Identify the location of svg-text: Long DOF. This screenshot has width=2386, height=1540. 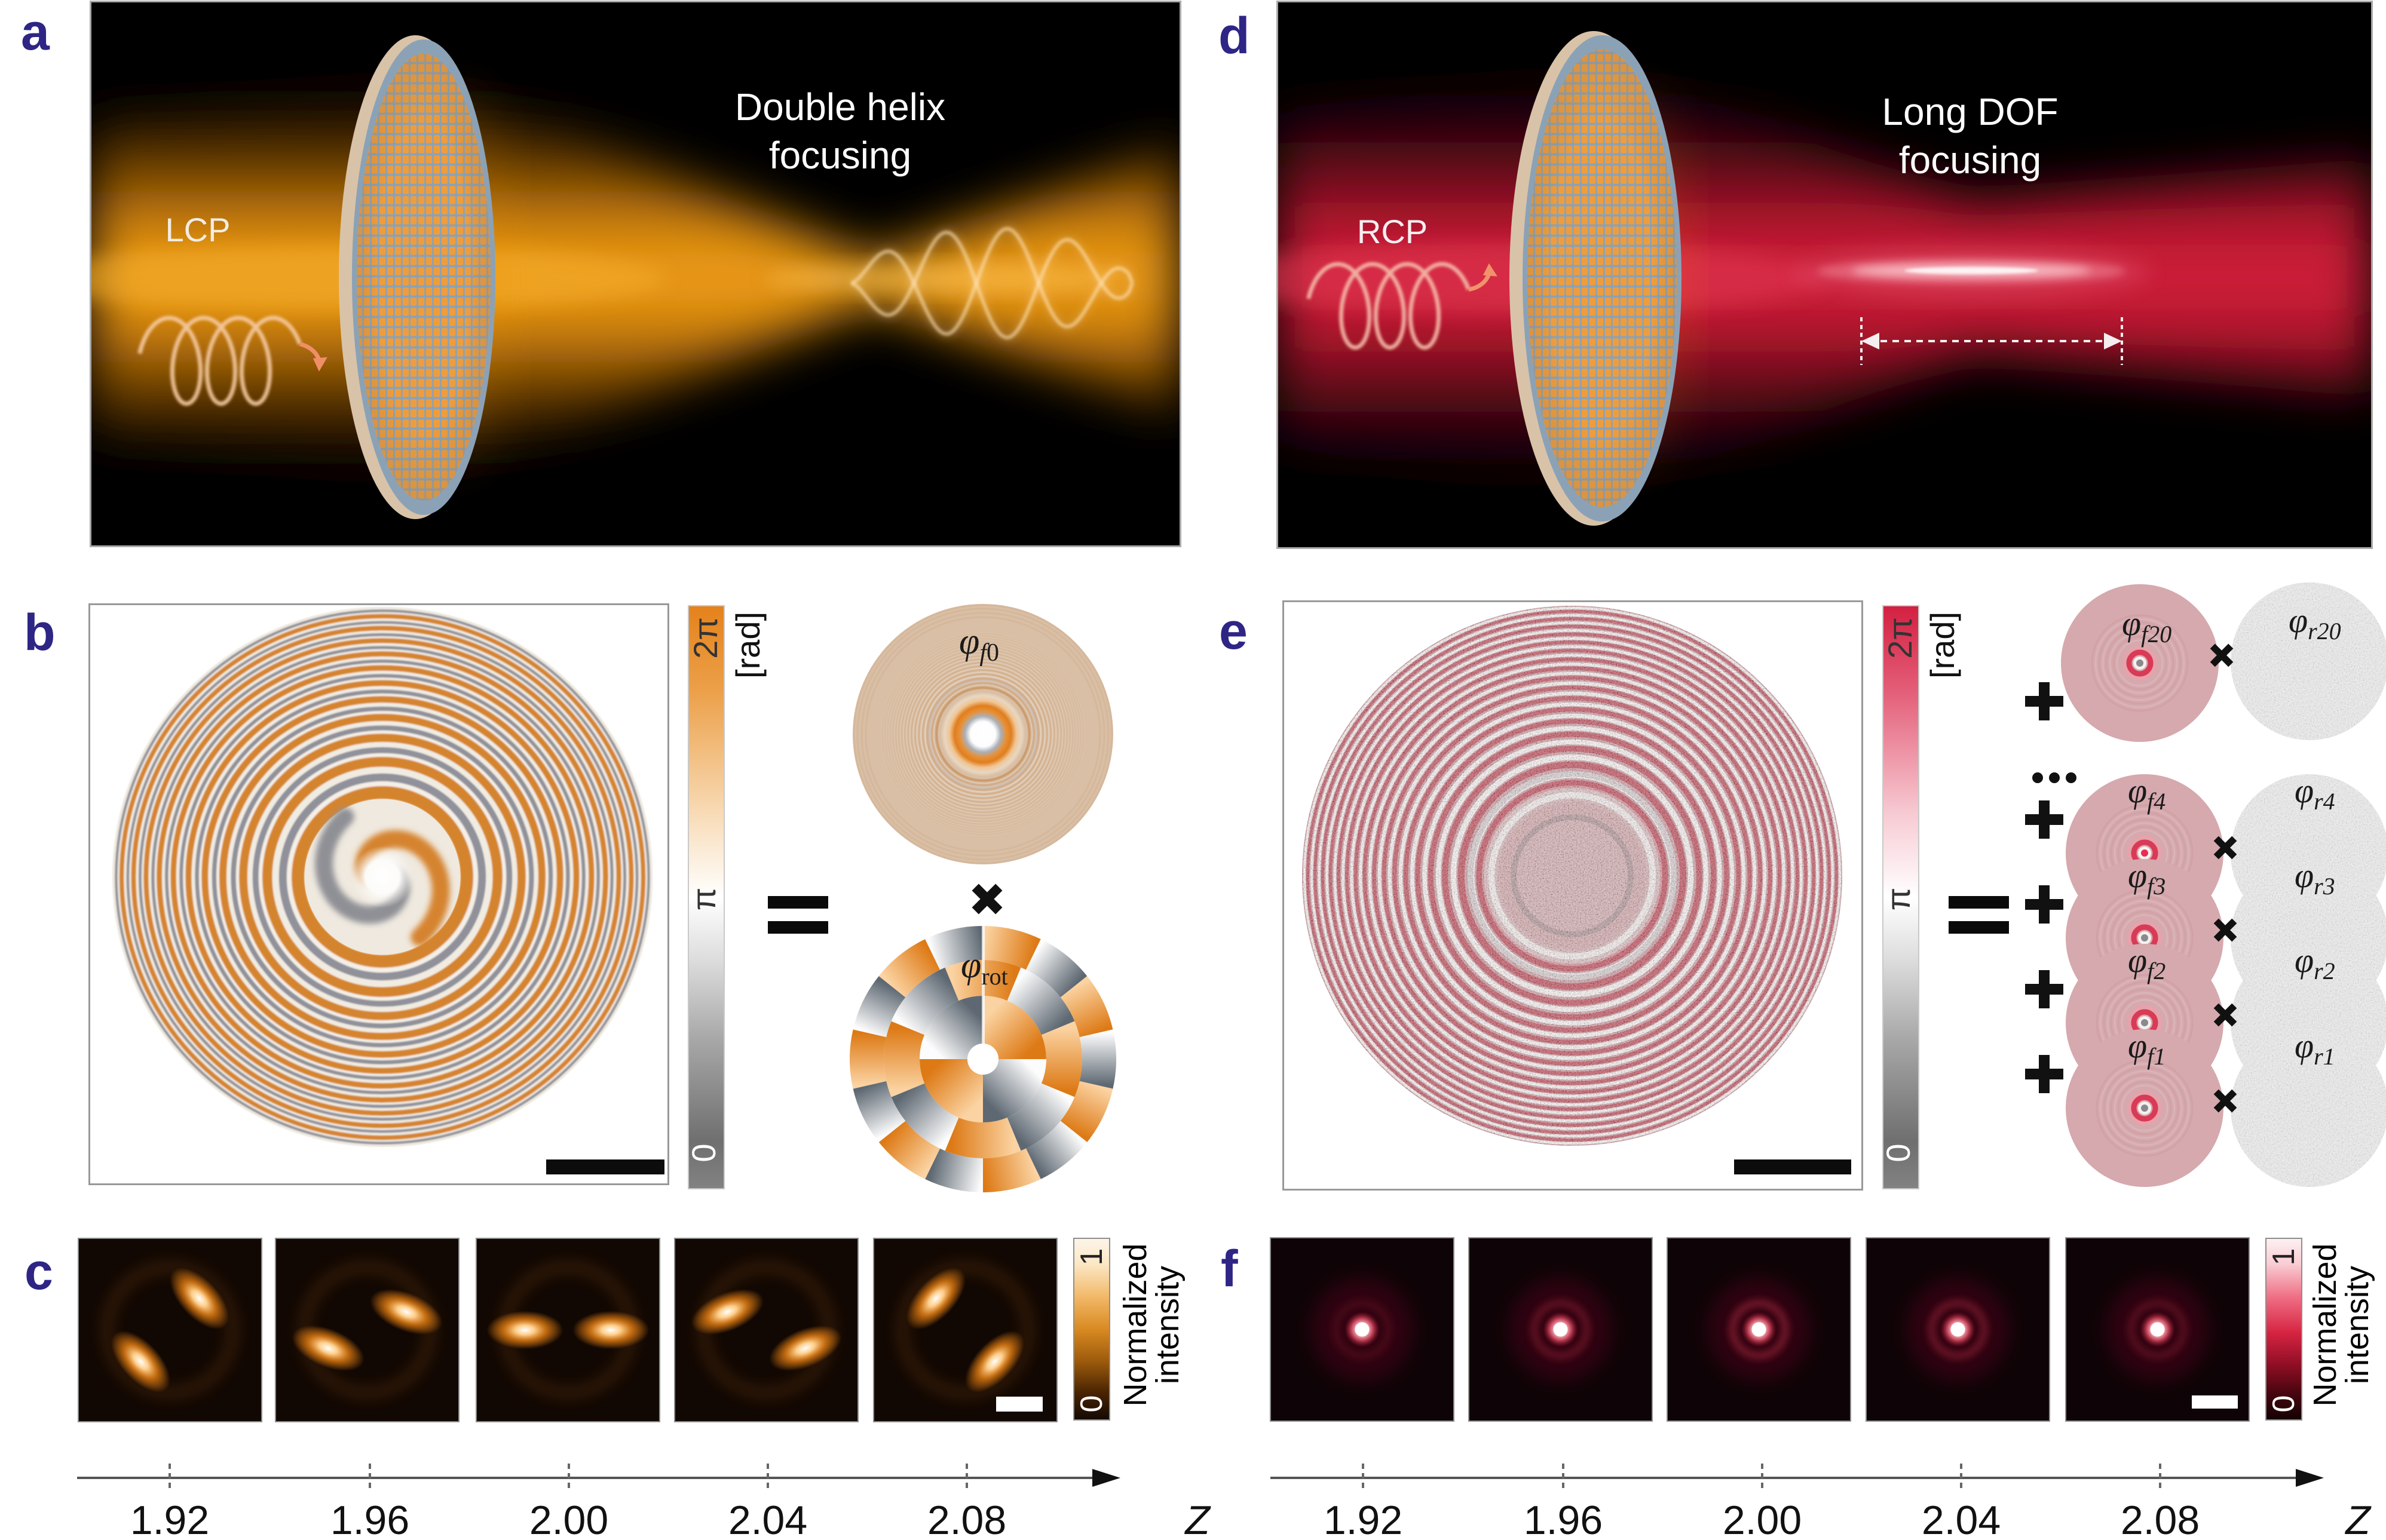
(1970, 111).